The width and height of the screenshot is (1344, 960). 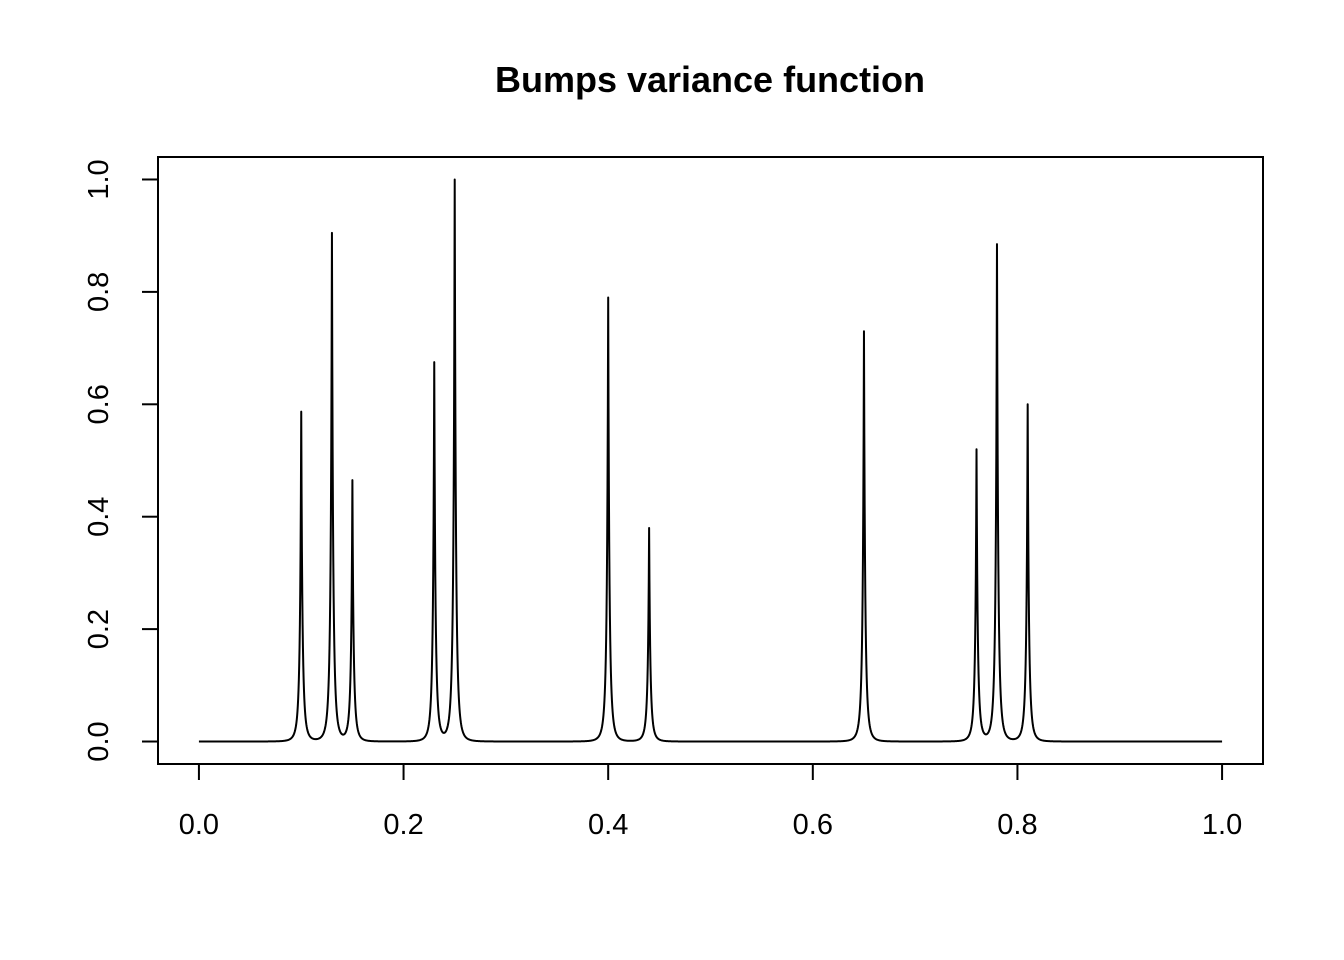 What do you see at coordinates (99, 292) in the screenshot?
I see `y-tick-label: 0.8` at bounding box center [99, 292].